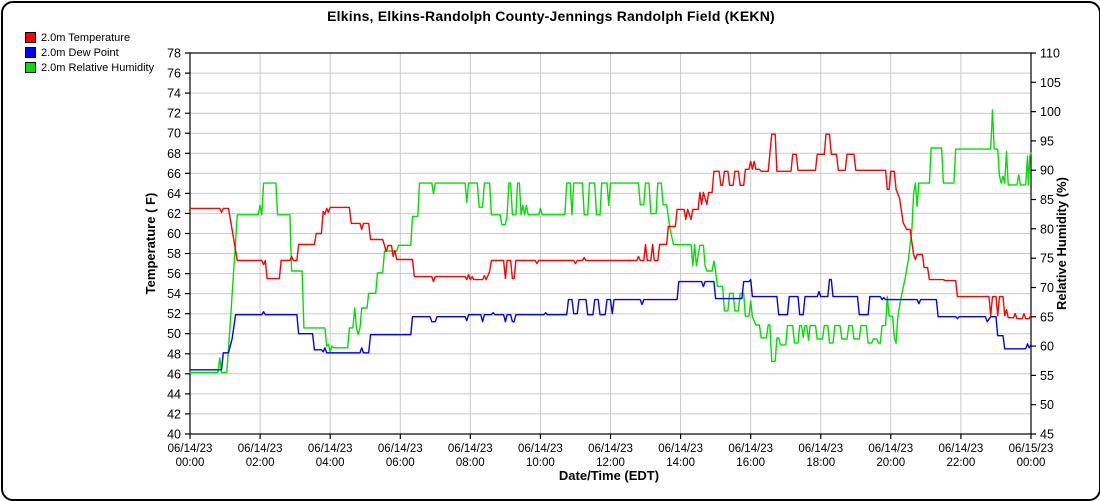 Image resolution: width=1100 pixels, height=501 pixels. What do you see at coordinates (1047, 435) in the screenshot?
I see `svg-text: 45` at bounding box center [1047, 435].